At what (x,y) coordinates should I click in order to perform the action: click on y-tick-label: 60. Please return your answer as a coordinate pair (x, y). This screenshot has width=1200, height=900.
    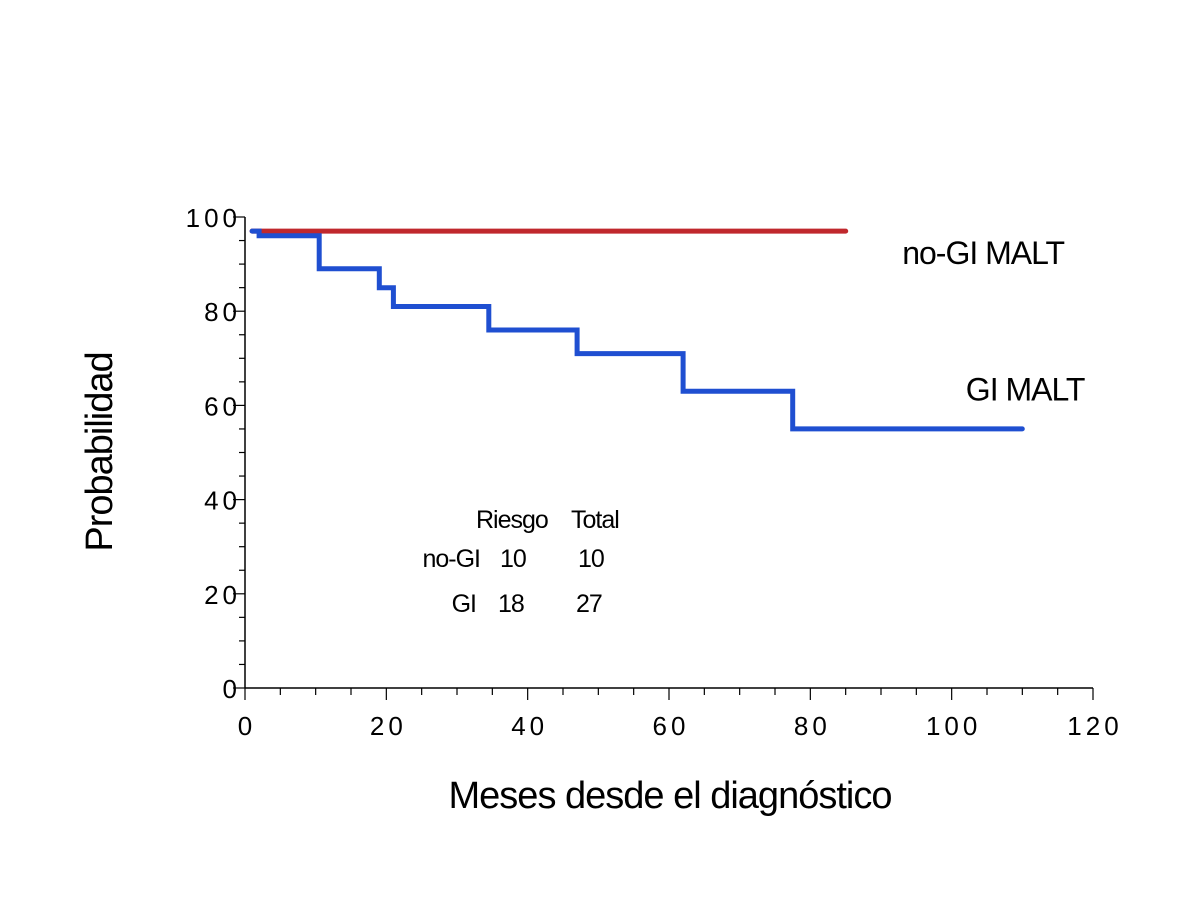
    Looking at the image, I should click on (222, 406).